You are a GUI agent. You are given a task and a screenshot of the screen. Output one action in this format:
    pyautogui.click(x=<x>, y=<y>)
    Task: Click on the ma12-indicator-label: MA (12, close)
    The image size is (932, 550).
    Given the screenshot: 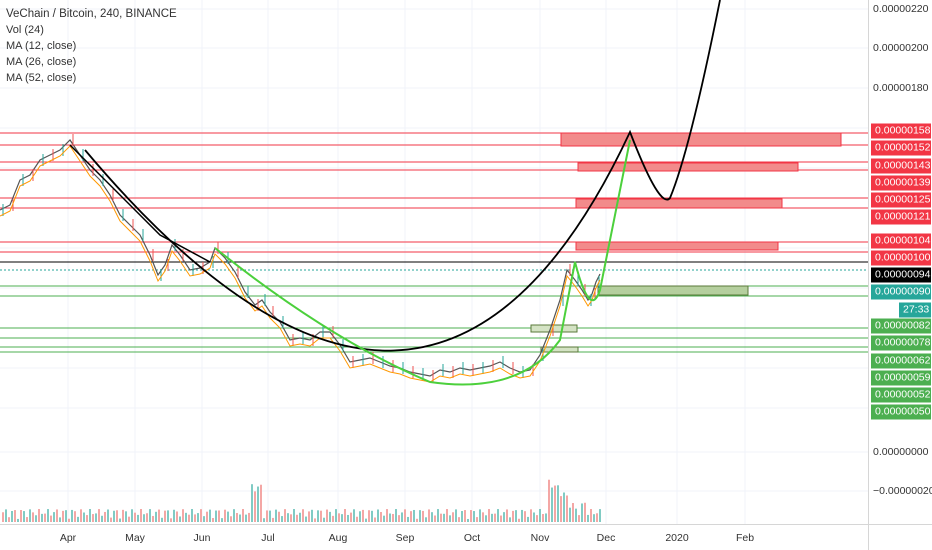 What is the action you would take?
    pyautogui.click(x=41, y=46)
    